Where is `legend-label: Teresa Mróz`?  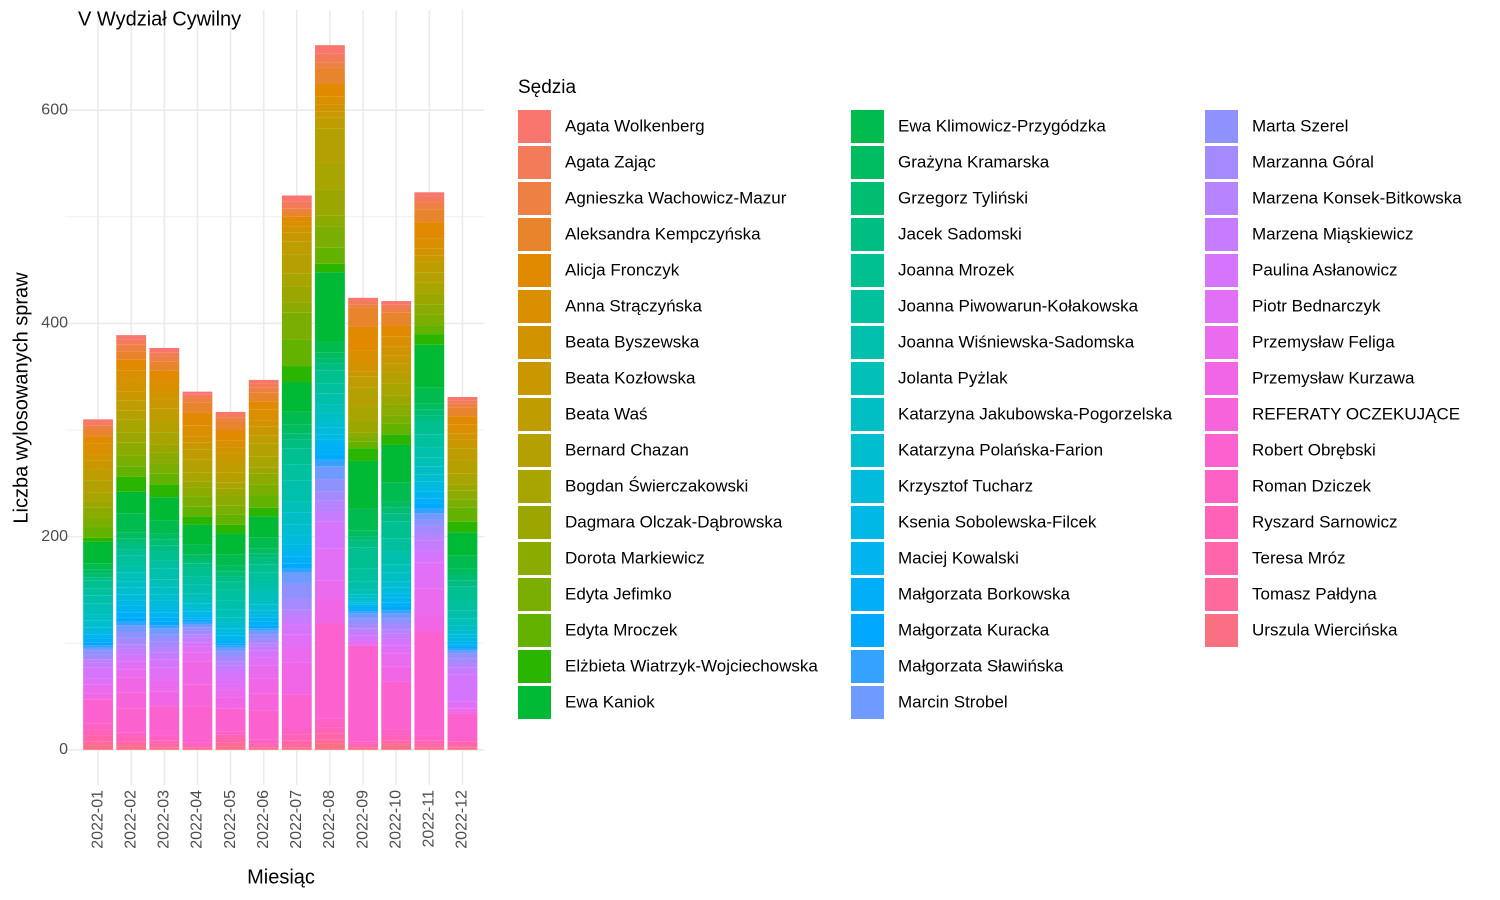
legend-label: Teresa Mróz is located at coordinates (1299, 557).